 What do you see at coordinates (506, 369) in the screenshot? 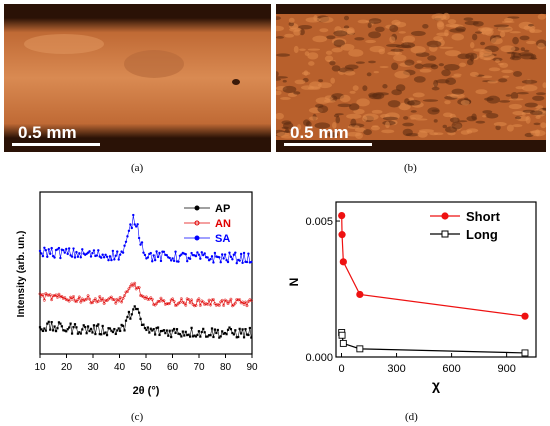
I see `n-x-tick-label: 900` at bounding box center [506, 369].